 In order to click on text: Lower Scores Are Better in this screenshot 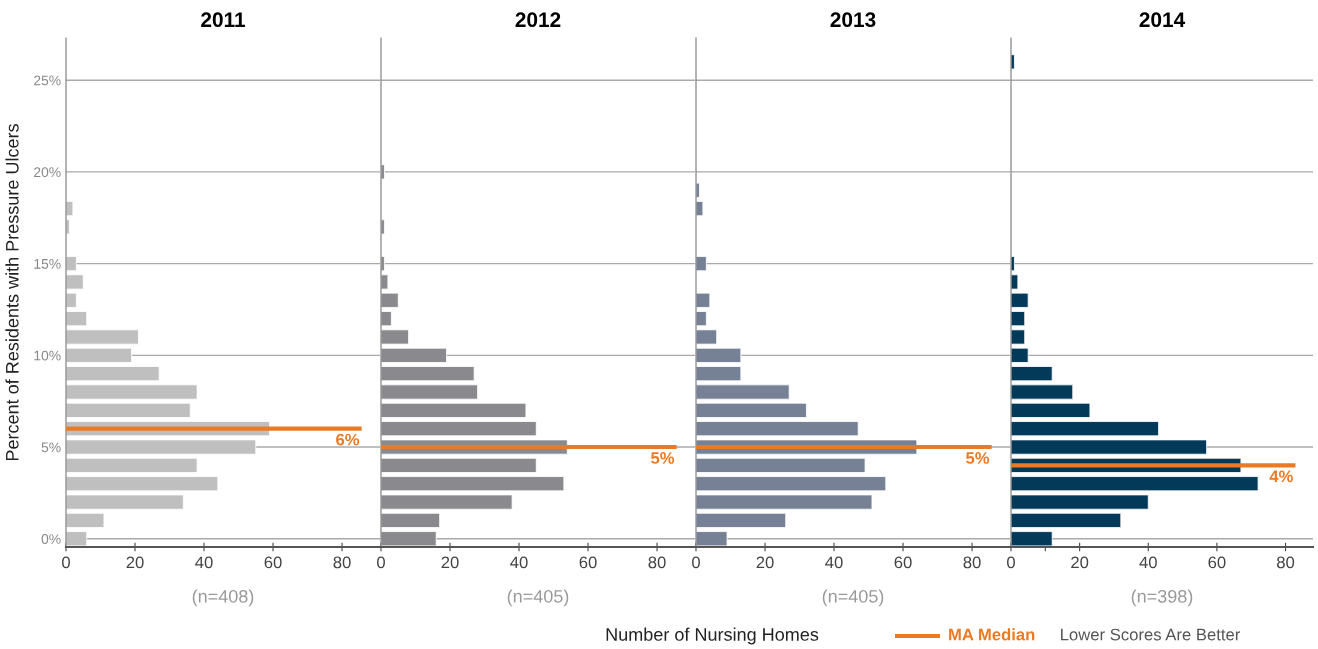, I will do `click(1151, 634)`.